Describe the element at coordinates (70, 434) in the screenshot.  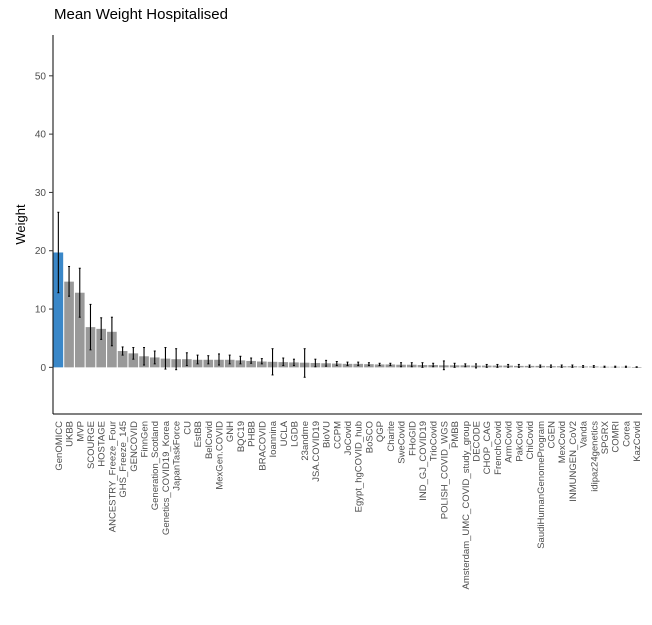
I see `x-tick-label-UKBB: UKBB` at that location.